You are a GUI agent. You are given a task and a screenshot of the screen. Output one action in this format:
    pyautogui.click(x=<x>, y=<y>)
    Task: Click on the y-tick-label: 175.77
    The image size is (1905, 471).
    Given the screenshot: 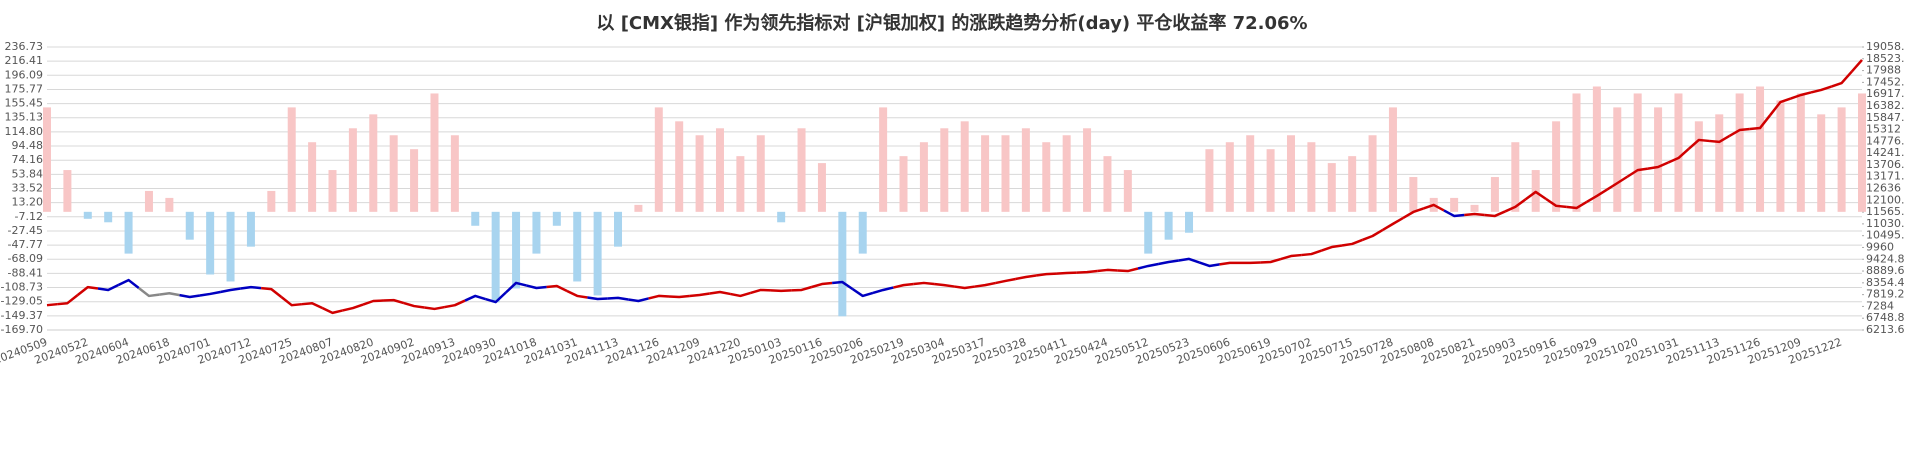 What is the action you would take?
    pyautogui.click(x=24, y=88)
    